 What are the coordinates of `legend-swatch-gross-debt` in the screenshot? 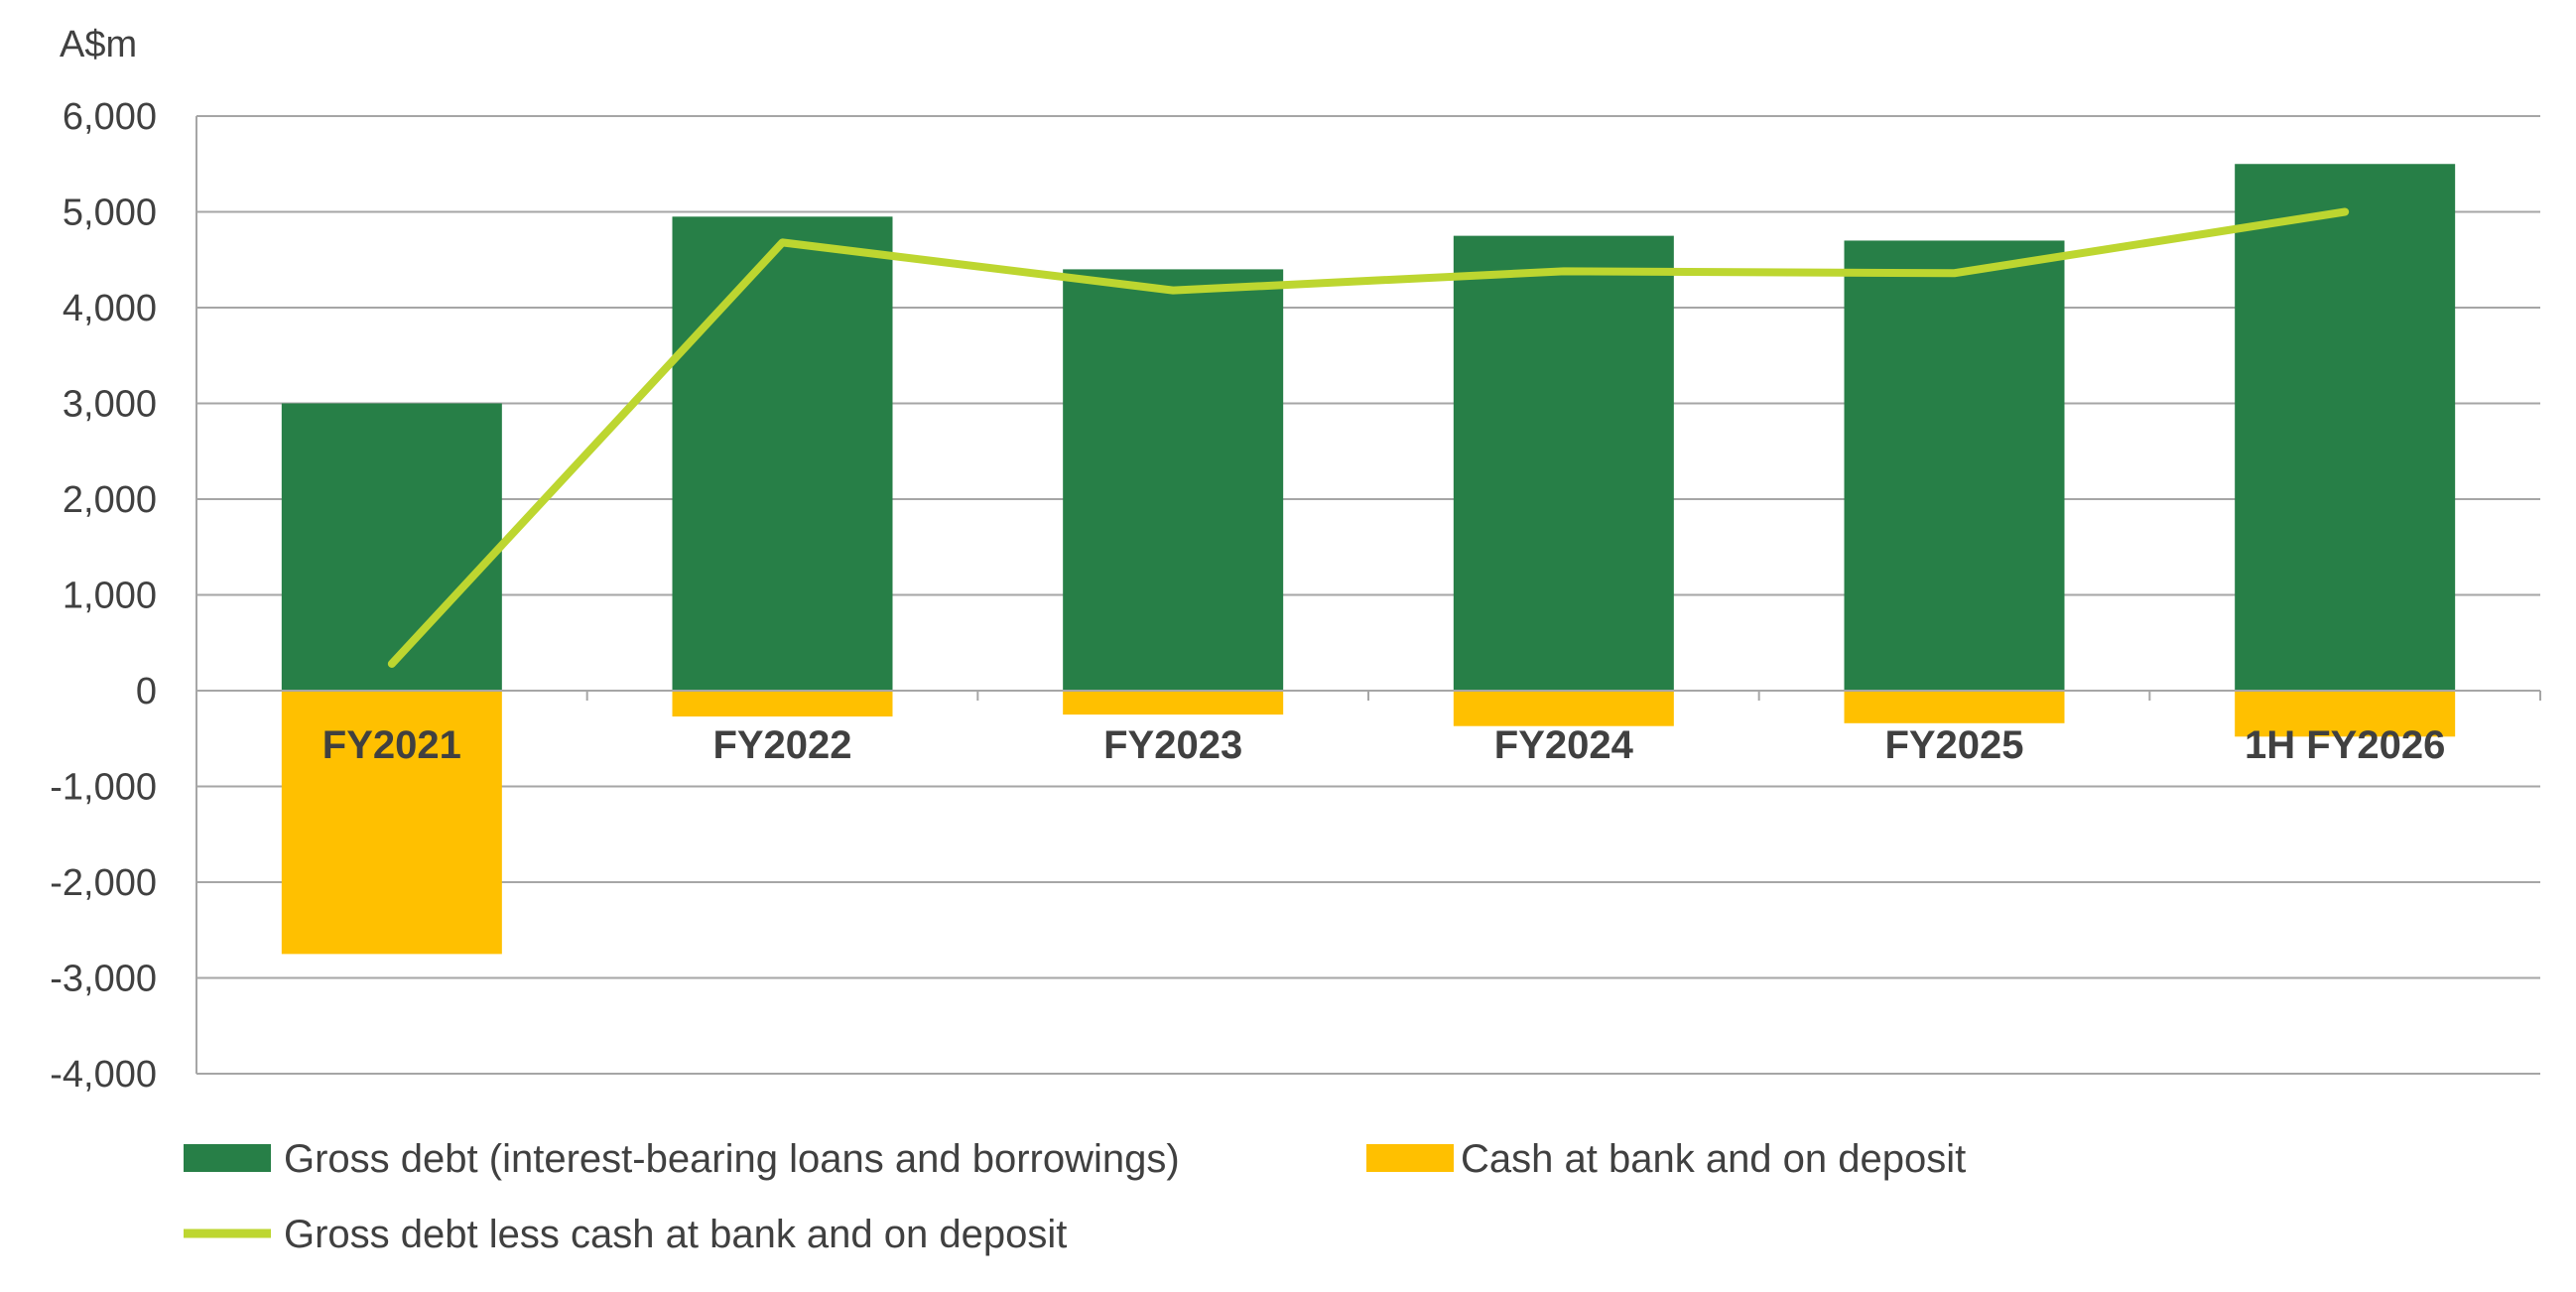 It's located at (228, 1158).